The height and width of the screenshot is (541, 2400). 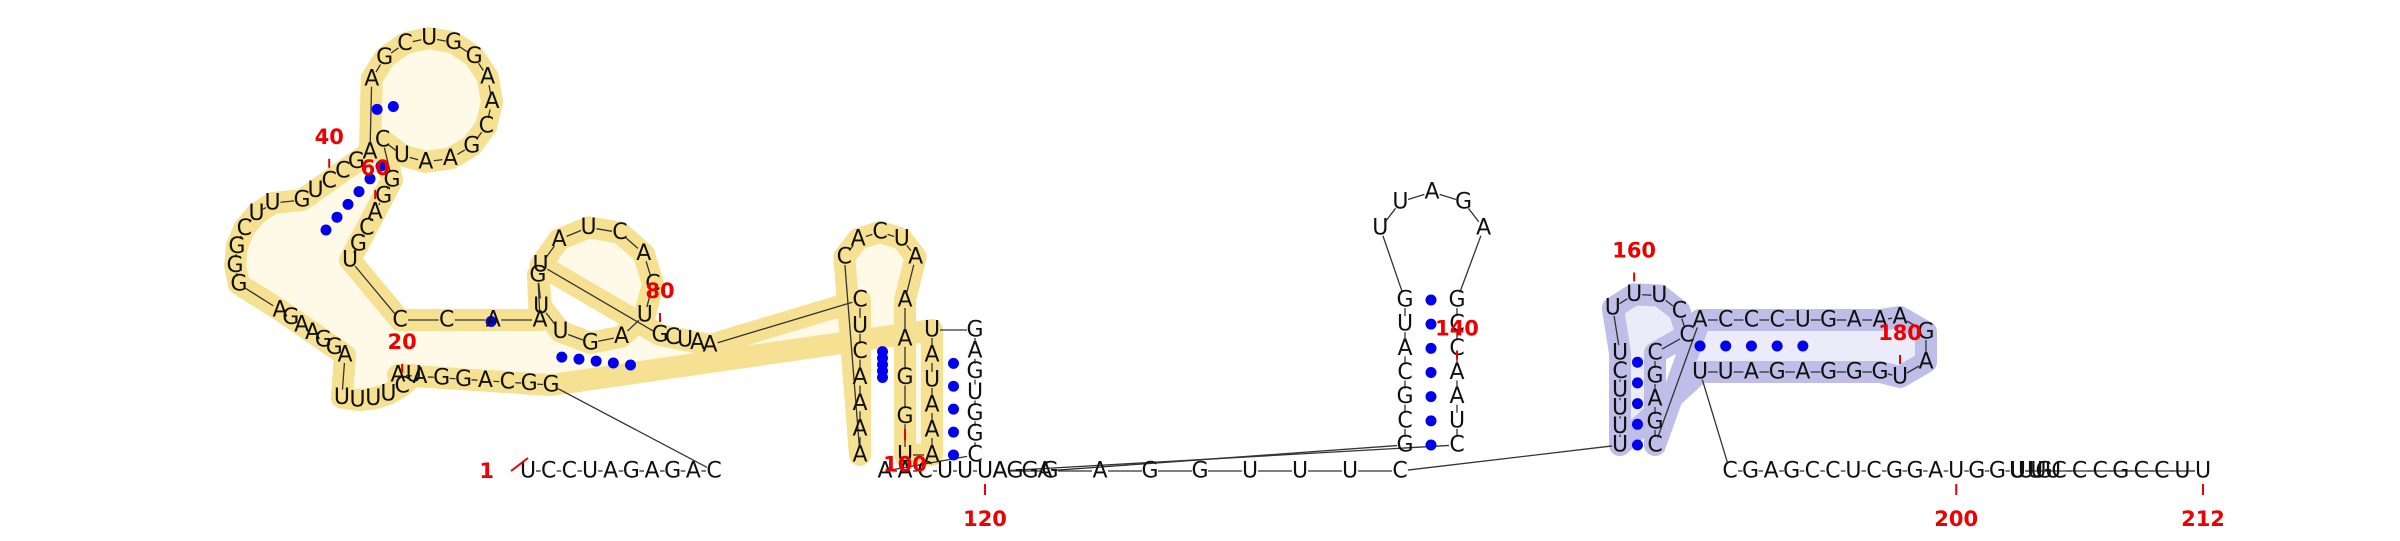 I want to click on position-label: 160, so click(x=1634, y=250).